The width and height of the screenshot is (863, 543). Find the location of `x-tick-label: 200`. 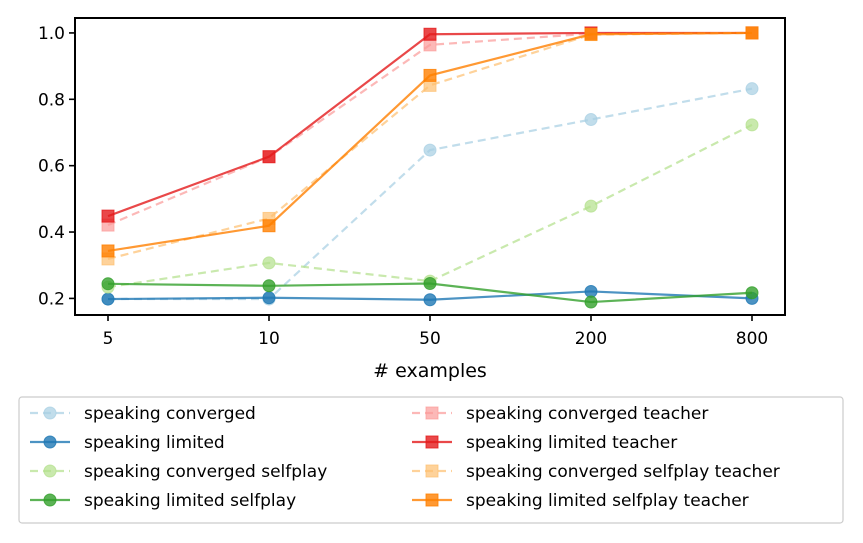

x-tick-label: 200 is located at coordinates (591, 339).